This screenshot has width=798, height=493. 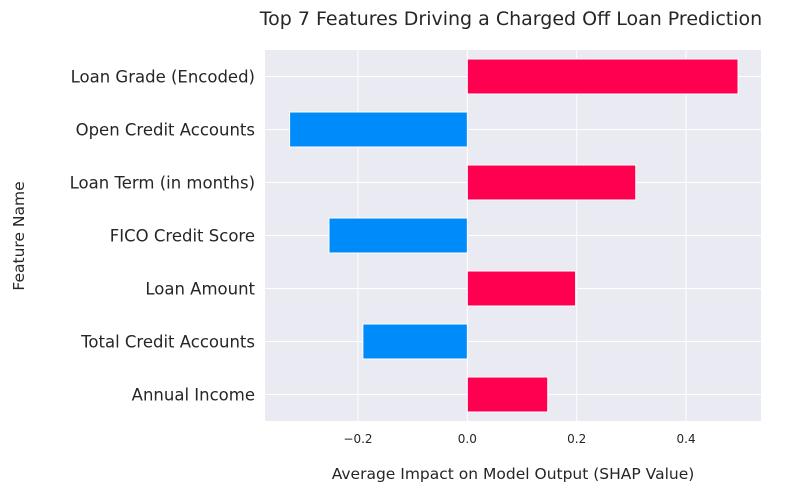 I want to click on category-label: Loan Amount, so click(x=200, y=289).